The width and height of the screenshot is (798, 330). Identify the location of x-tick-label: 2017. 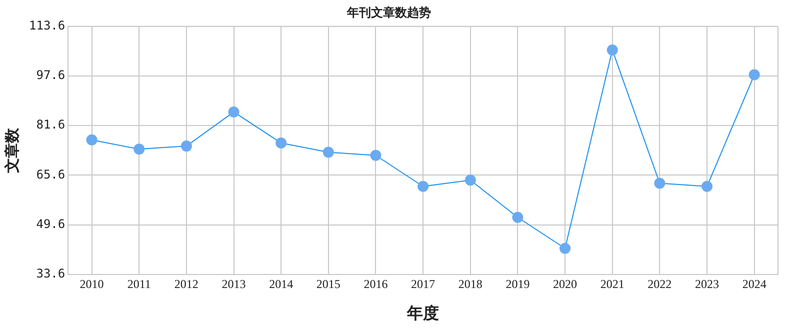
(423, 283).